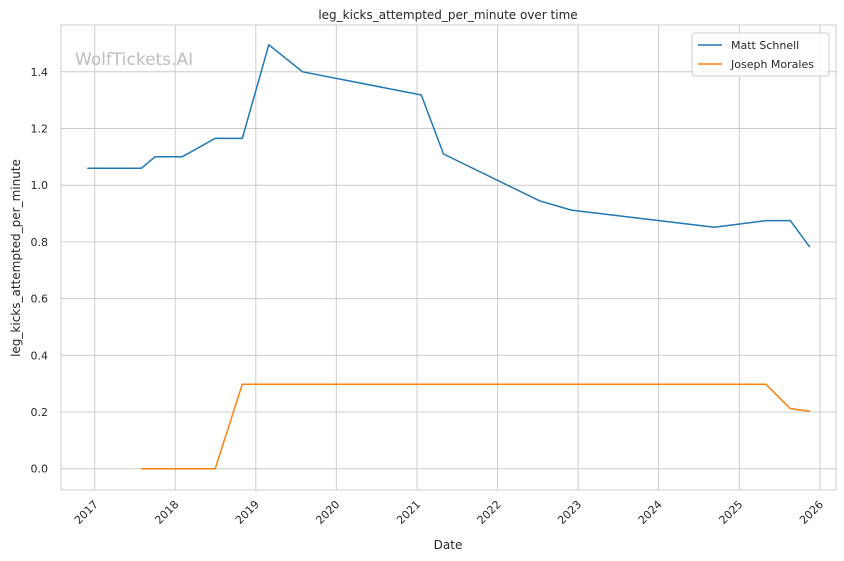 The height and width of the screenshot is (561, 844). I want to click on legend-label-matt-schnell: Matt Schnell, so click(765, 45).